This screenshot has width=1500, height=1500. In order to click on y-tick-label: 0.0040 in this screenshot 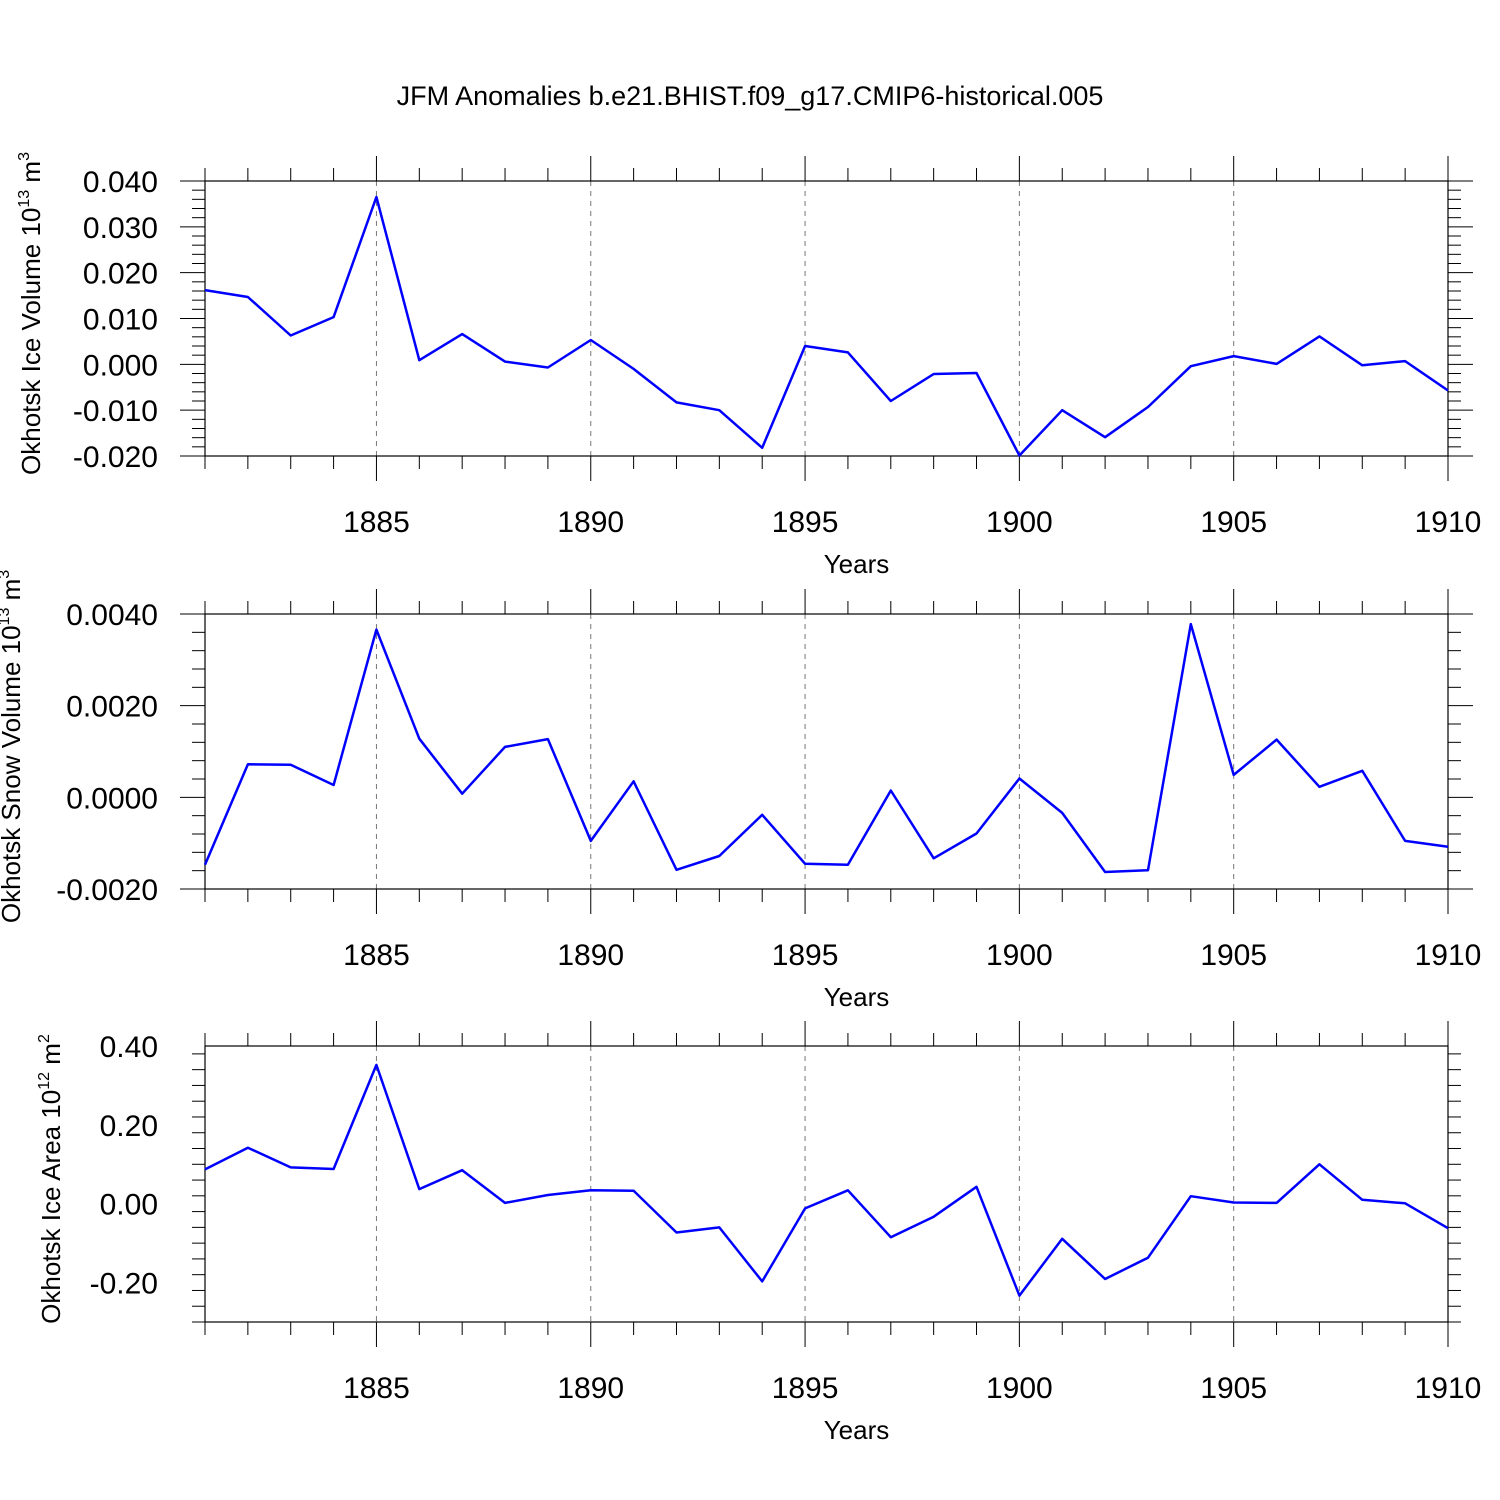, I will do `click(112, 615)`.